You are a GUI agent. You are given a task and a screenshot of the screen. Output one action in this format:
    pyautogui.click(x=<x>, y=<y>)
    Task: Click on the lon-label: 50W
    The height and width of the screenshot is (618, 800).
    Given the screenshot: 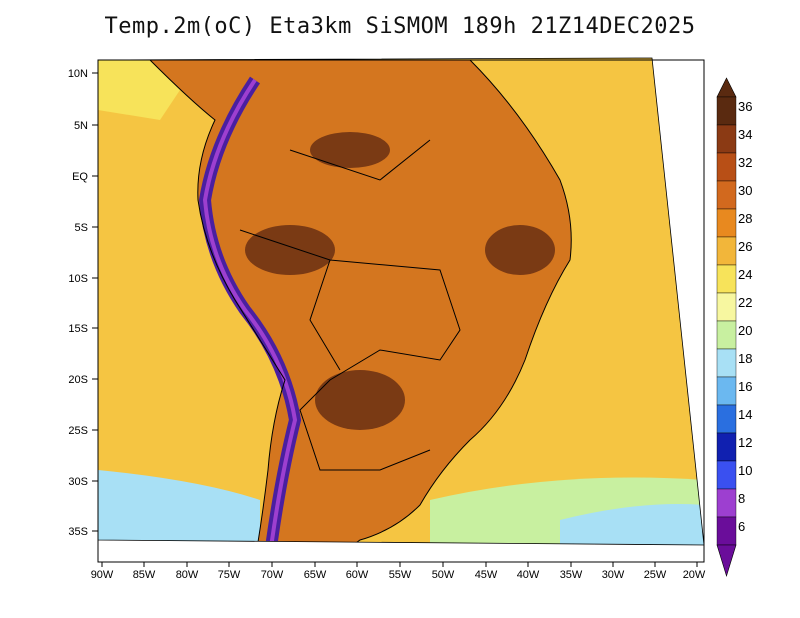 What is the action you would take?
    pyautogui.click(x=443, y=575)
    